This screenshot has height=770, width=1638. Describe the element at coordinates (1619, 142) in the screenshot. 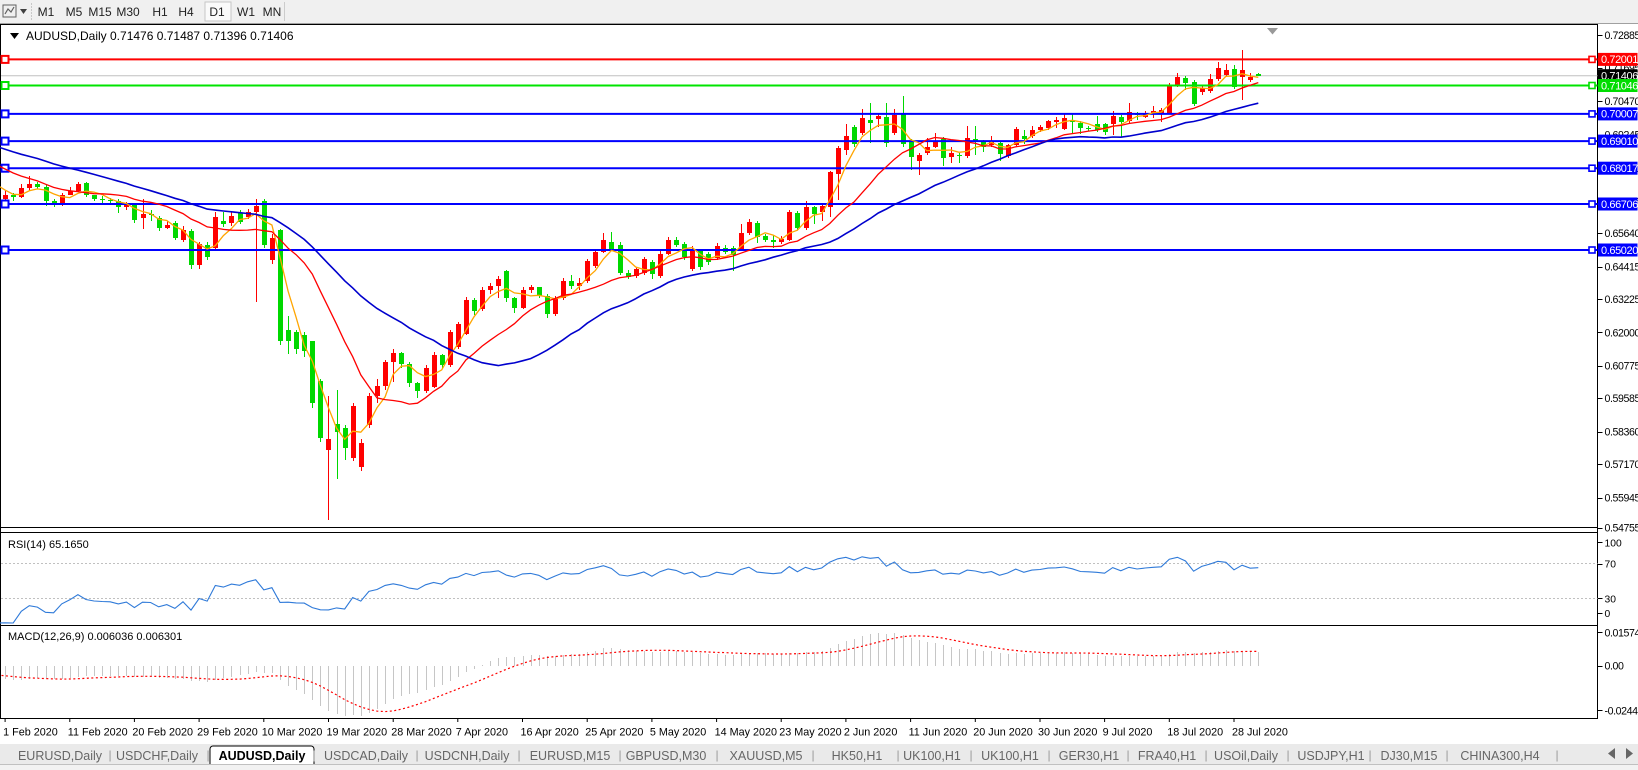

I see `svg-text: 0.69010` at that location.